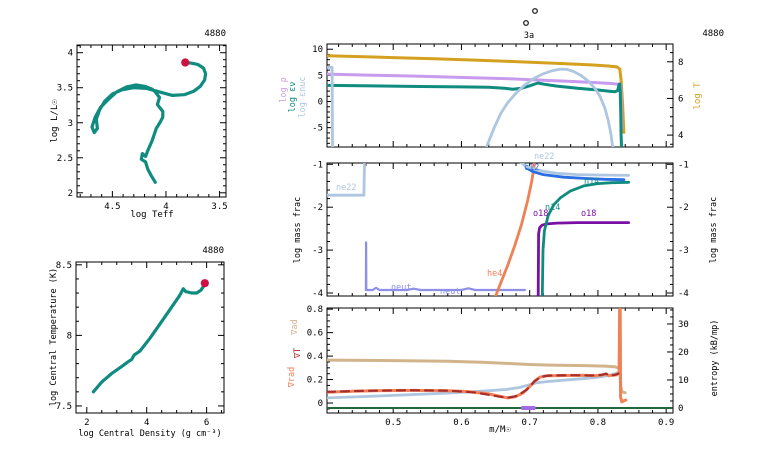  Describe the element at coordinates (683, 208) in the screenshot. I see `y2-tick-label: -2` at that location.